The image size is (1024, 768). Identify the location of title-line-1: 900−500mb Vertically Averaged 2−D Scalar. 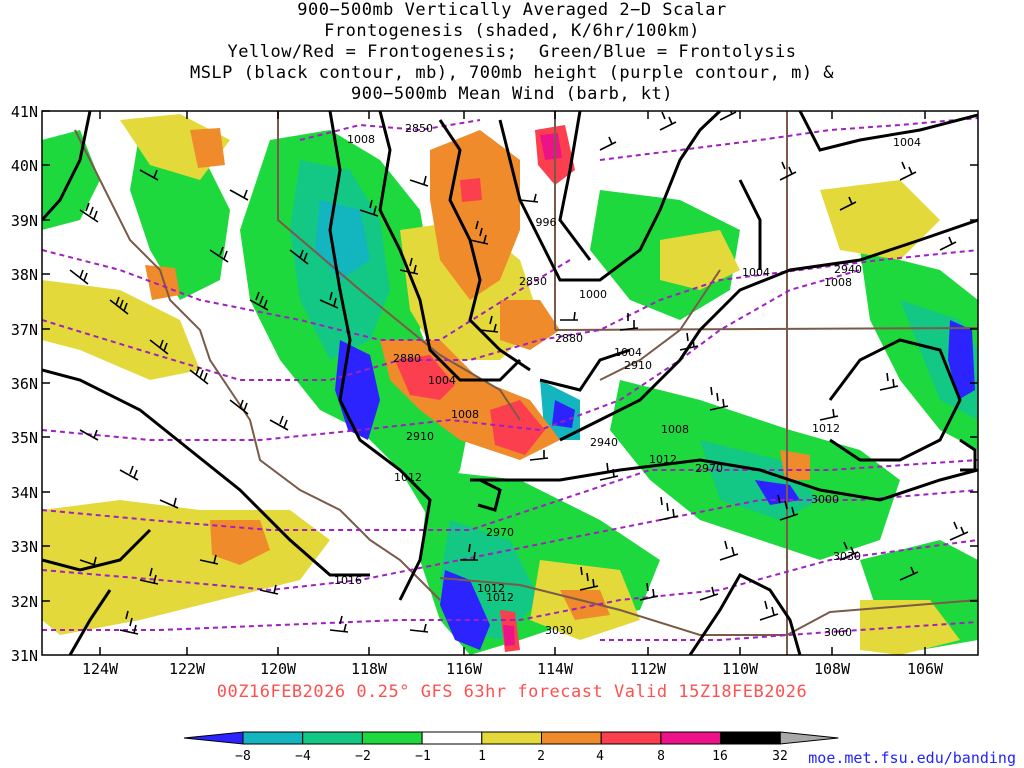
(512, 10).